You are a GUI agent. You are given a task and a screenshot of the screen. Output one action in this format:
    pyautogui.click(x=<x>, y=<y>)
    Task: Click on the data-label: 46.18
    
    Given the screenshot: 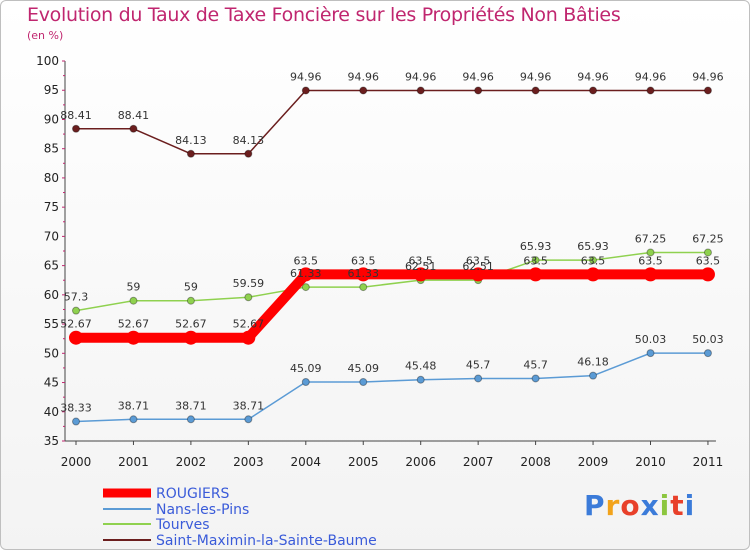 What is the action you would take?
    pyautogui.click(x=593, y=362)
    